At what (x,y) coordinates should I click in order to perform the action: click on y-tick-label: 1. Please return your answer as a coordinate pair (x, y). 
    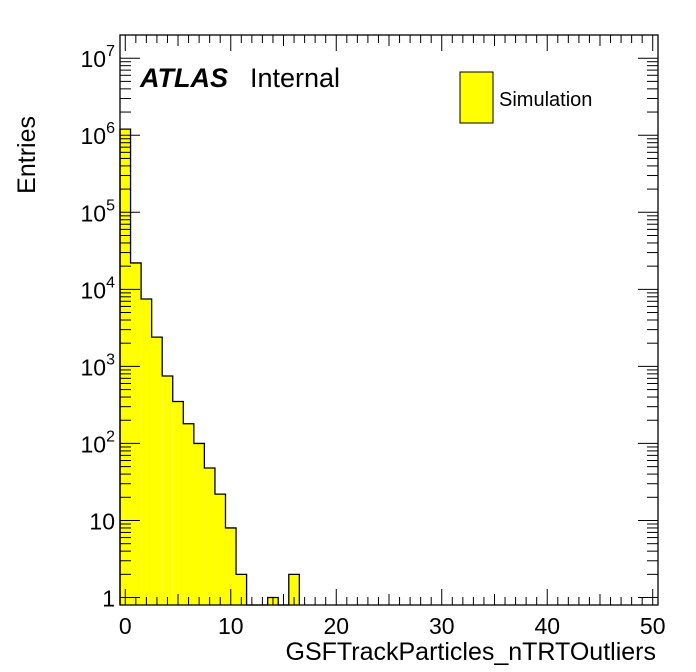
    Looking at the image, I should click on (108, 599).